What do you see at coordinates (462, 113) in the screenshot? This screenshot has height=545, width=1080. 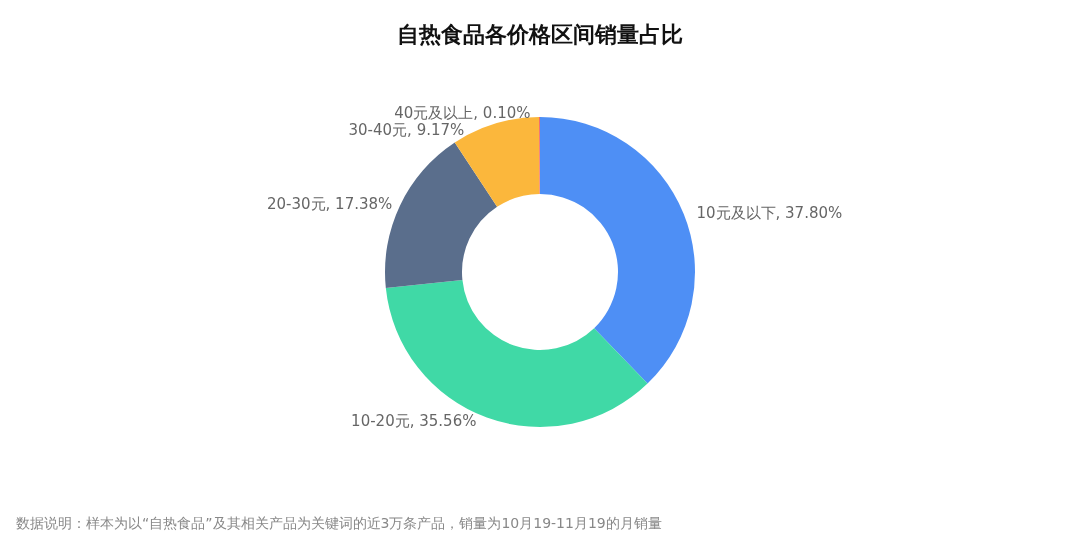 I see `slice-label: 40元及以上, 0.10%` at bounding box center [462, 113].